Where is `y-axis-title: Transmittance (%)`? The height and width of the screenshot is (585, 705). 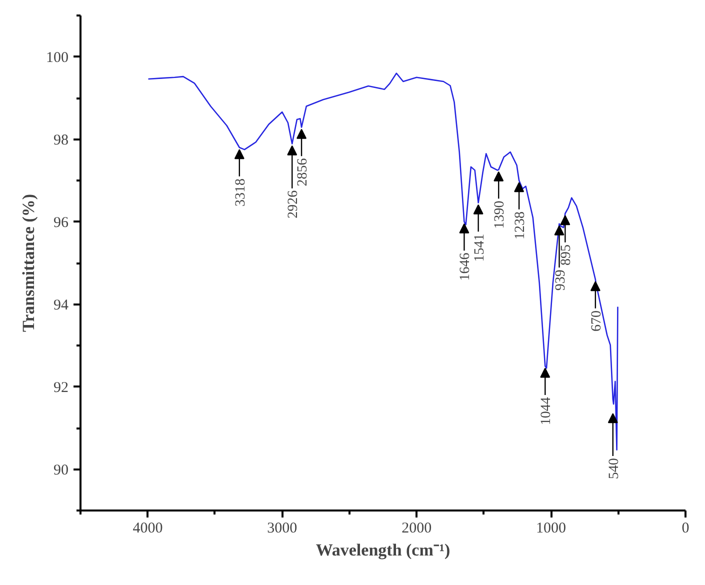
y-axis-title: Transmittance (%) is located at coordinates (28, 263).